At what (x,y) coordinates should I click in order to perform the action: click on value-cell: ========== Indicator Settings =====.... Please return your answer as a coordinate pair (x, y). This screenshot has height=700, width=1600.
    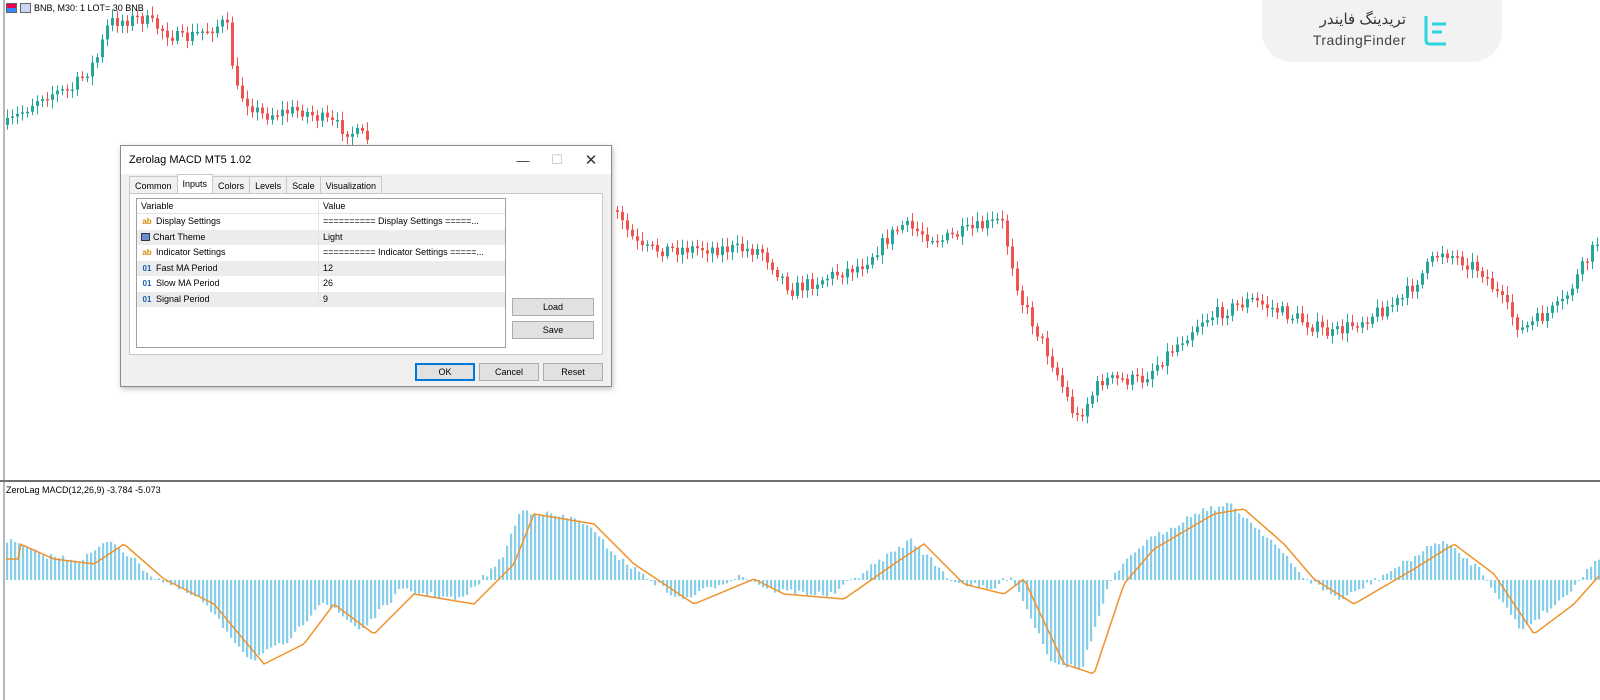
    Looking at the image, I should click on (403, 252).